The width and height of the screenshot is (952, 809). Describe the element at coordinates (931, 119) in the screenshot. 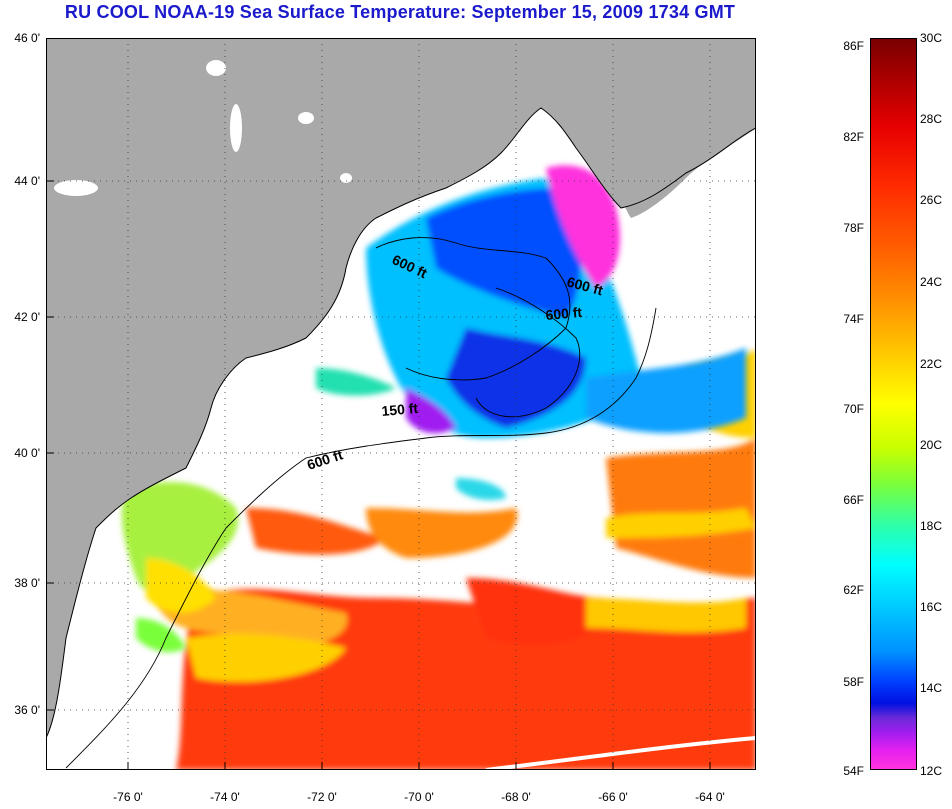

I see `colorbar-label-28c: 28C` at that location.